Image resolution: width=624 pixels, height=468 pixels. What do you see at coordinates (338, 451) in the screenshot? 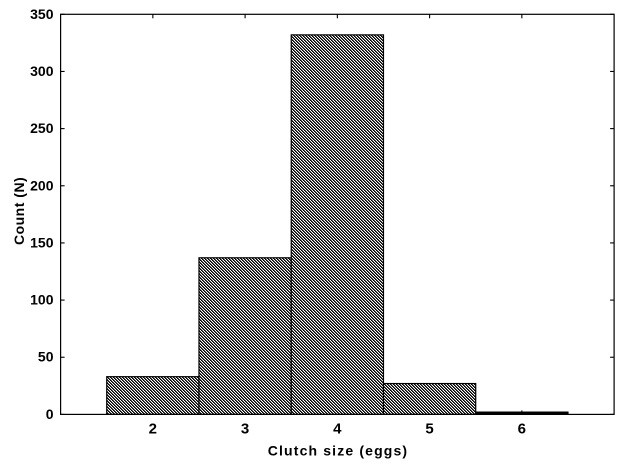
I see `svg-text: Clutch size (eggs)` at bounding box center [338, 451].